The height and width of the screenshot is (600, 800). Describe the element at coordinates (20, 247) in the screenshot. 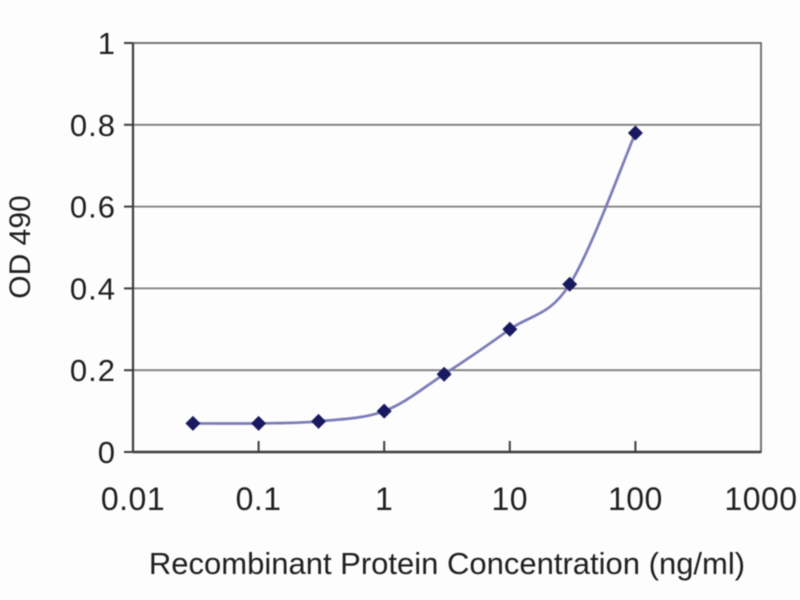

I see `y-axis-title: OD 490` at that location.